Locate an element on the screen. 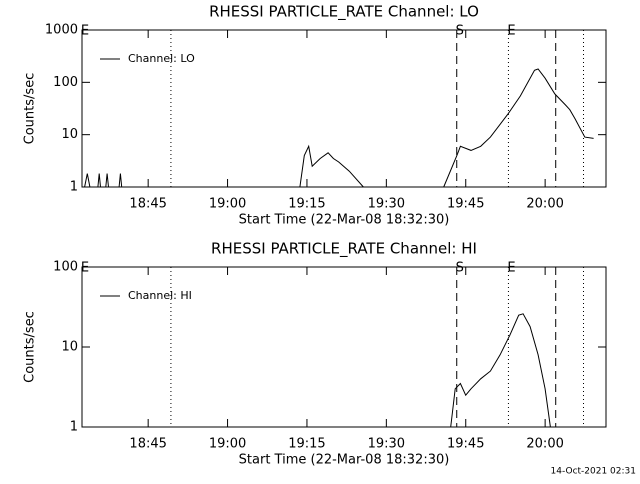 The image size is (640, 484). footer: 14-Oct-2021 02:31 is located at coordinates (593, 472).